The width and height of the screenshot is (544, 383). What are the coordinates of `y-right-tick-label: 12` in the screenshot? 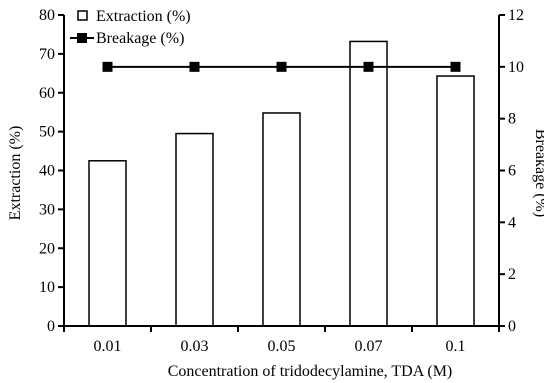 It's located at (516, 15).